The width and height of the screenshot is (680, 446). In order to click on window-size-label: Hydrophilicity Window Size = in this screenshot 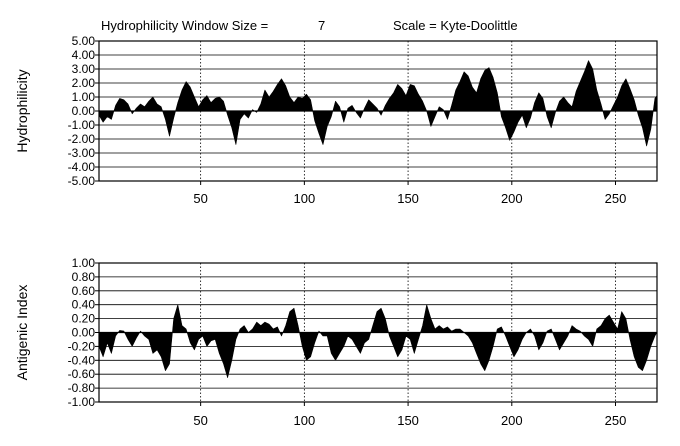, I will do `click(184, 25)`.